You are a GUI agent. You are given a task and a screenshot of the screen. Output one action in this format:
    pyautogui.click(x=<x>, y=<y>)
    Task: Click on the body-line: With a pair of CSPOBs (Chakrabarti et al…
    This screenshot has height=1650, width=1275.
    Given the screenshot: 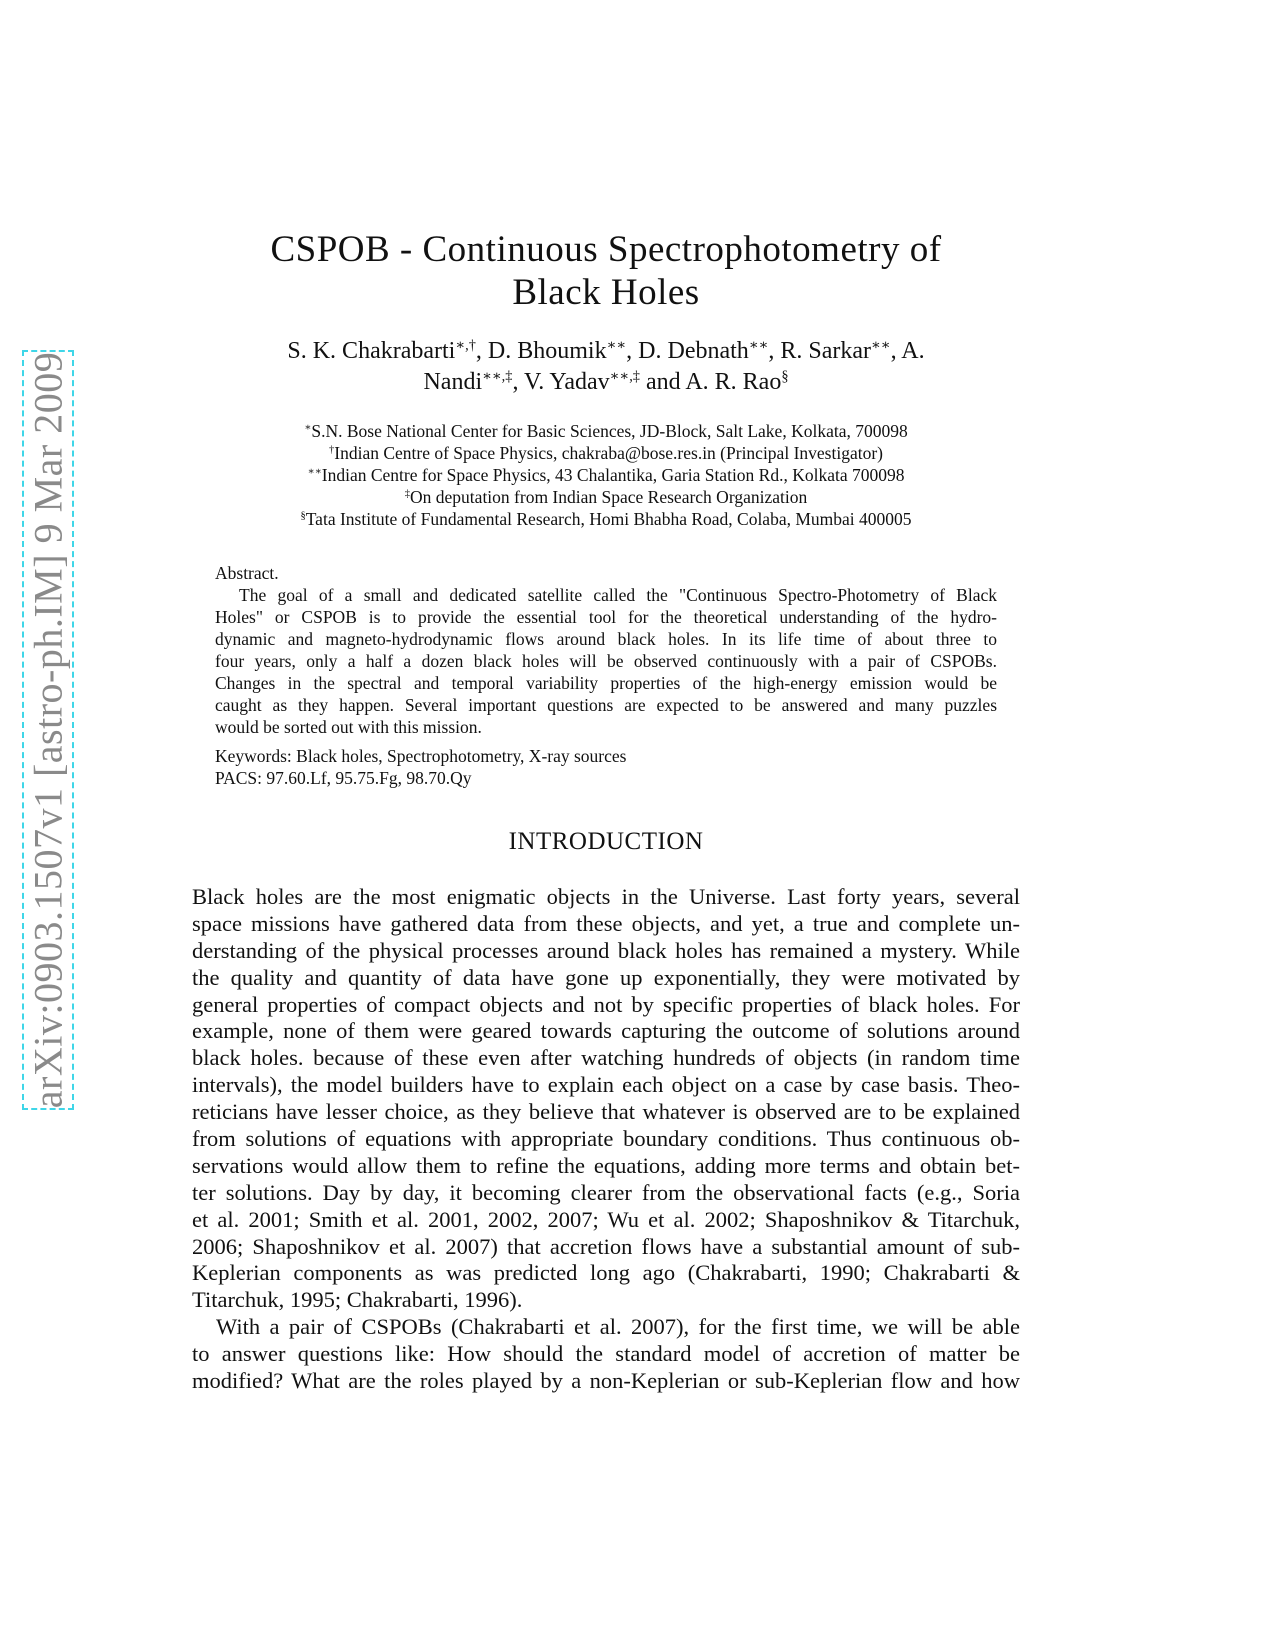 What is the action you would take?
    pyautogui.click(x=618, y=1327)
    